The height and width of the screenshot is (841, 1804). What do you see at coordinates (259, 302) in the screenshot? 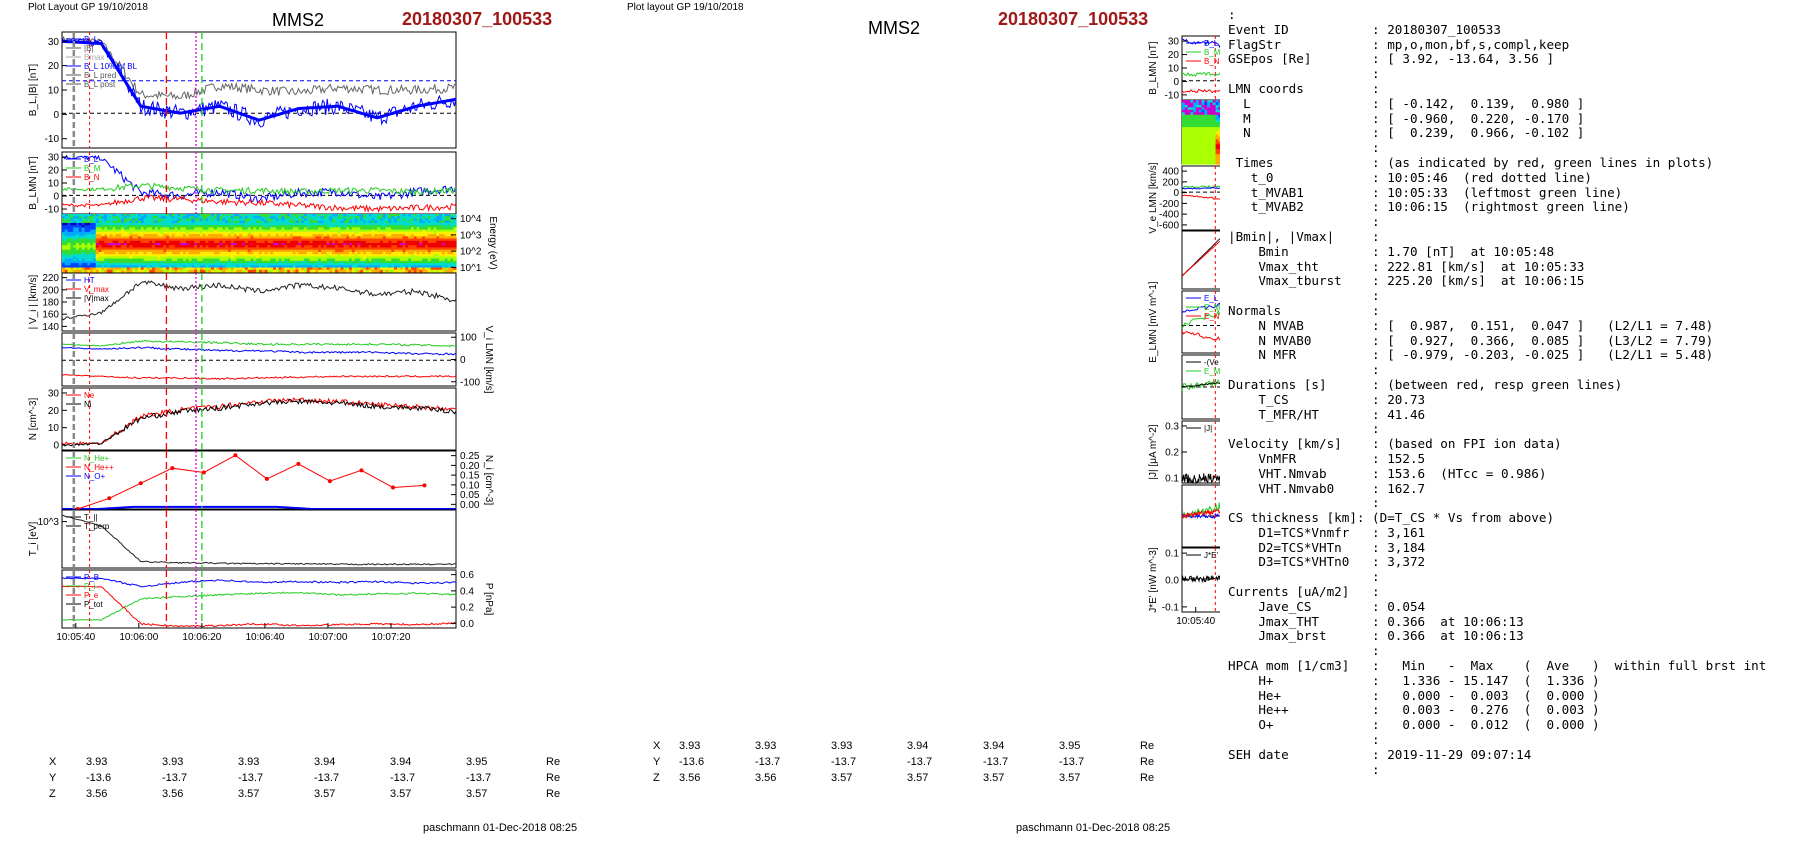
I see `panel-frame` at bounding box center [259, 302].